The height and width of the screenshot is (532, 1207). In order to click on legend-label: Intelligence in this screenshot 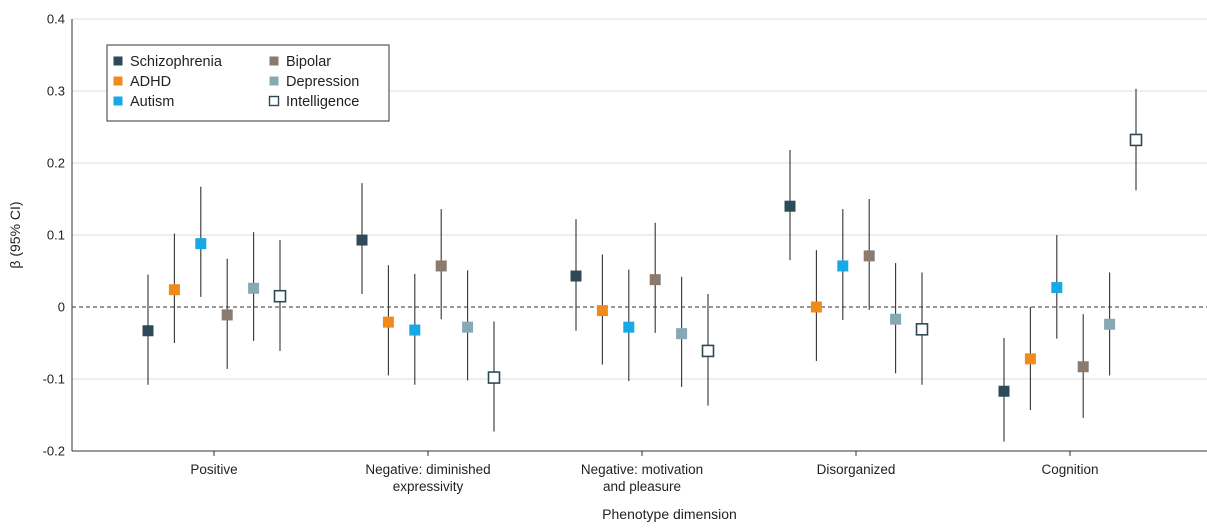, I will do `click(322, 102)`.